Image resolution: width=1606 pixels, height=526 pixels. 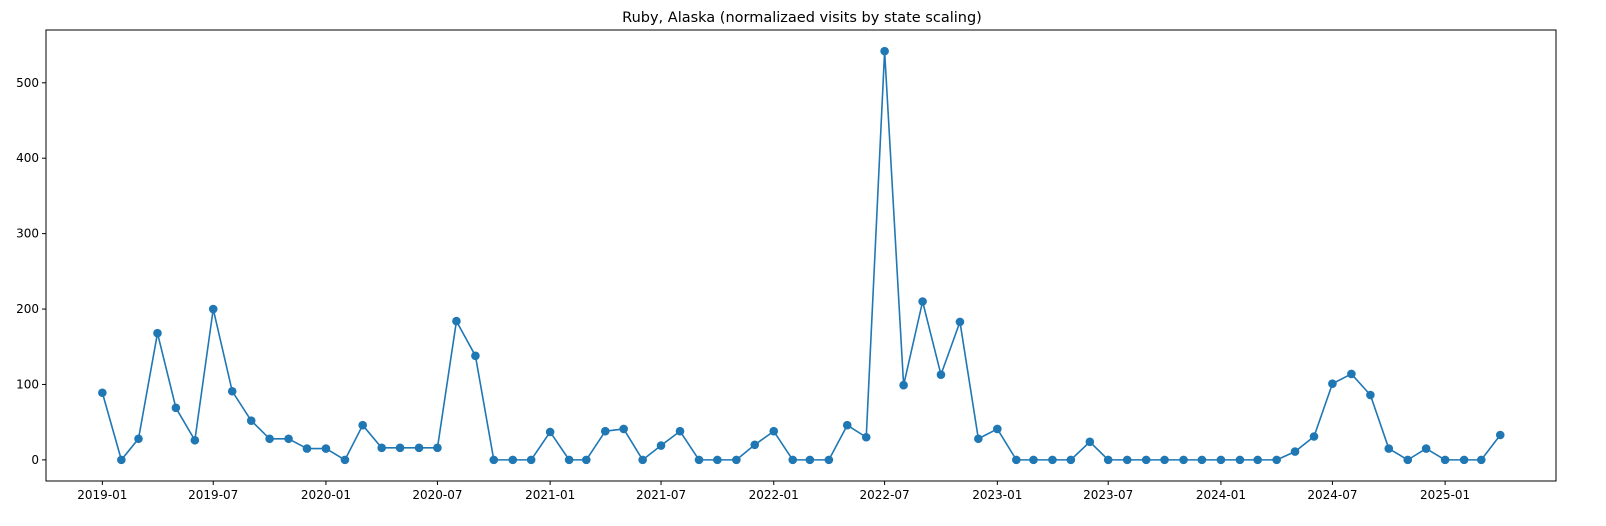 What do you see at coordinates (27, 83) in the screenshot?
I see `y-tick-label: 500` at bounding box center [27, 83].